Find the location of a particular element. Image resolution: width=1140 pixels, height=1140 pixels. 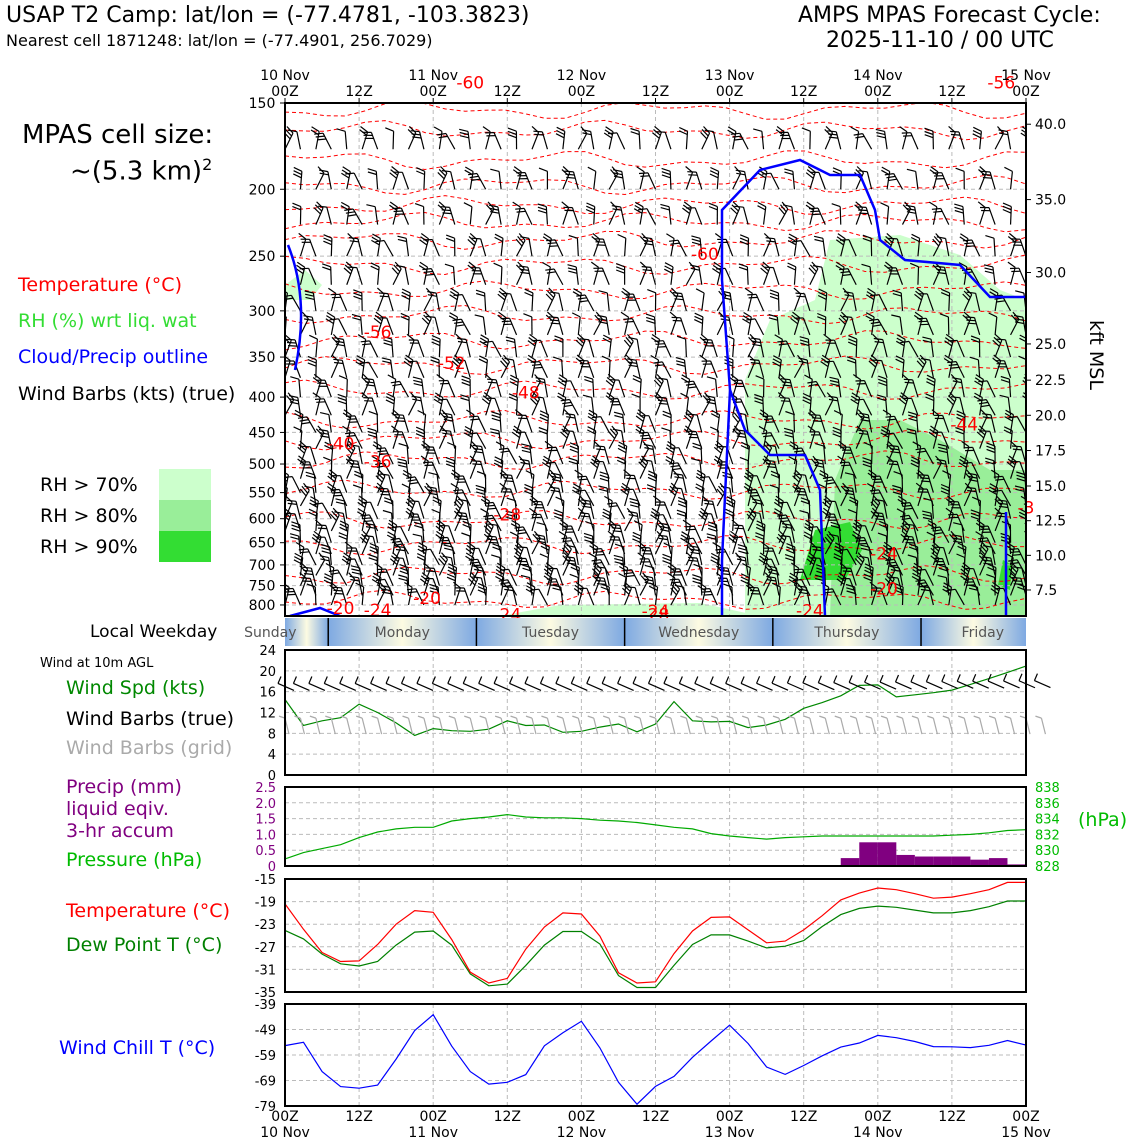

cell-size-value: ~(5.3 km)2 is located at coordinates (141, 171).